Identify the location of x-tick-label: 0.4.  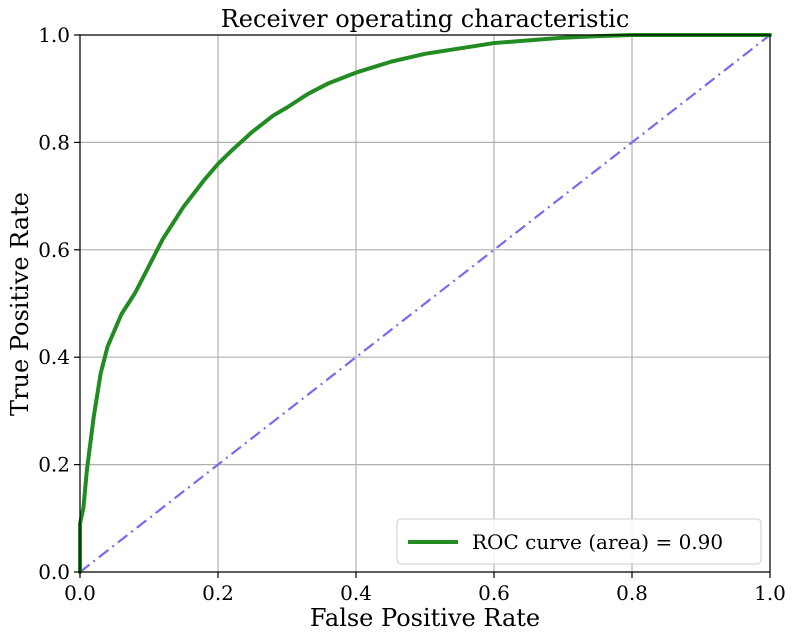
(356, 593).